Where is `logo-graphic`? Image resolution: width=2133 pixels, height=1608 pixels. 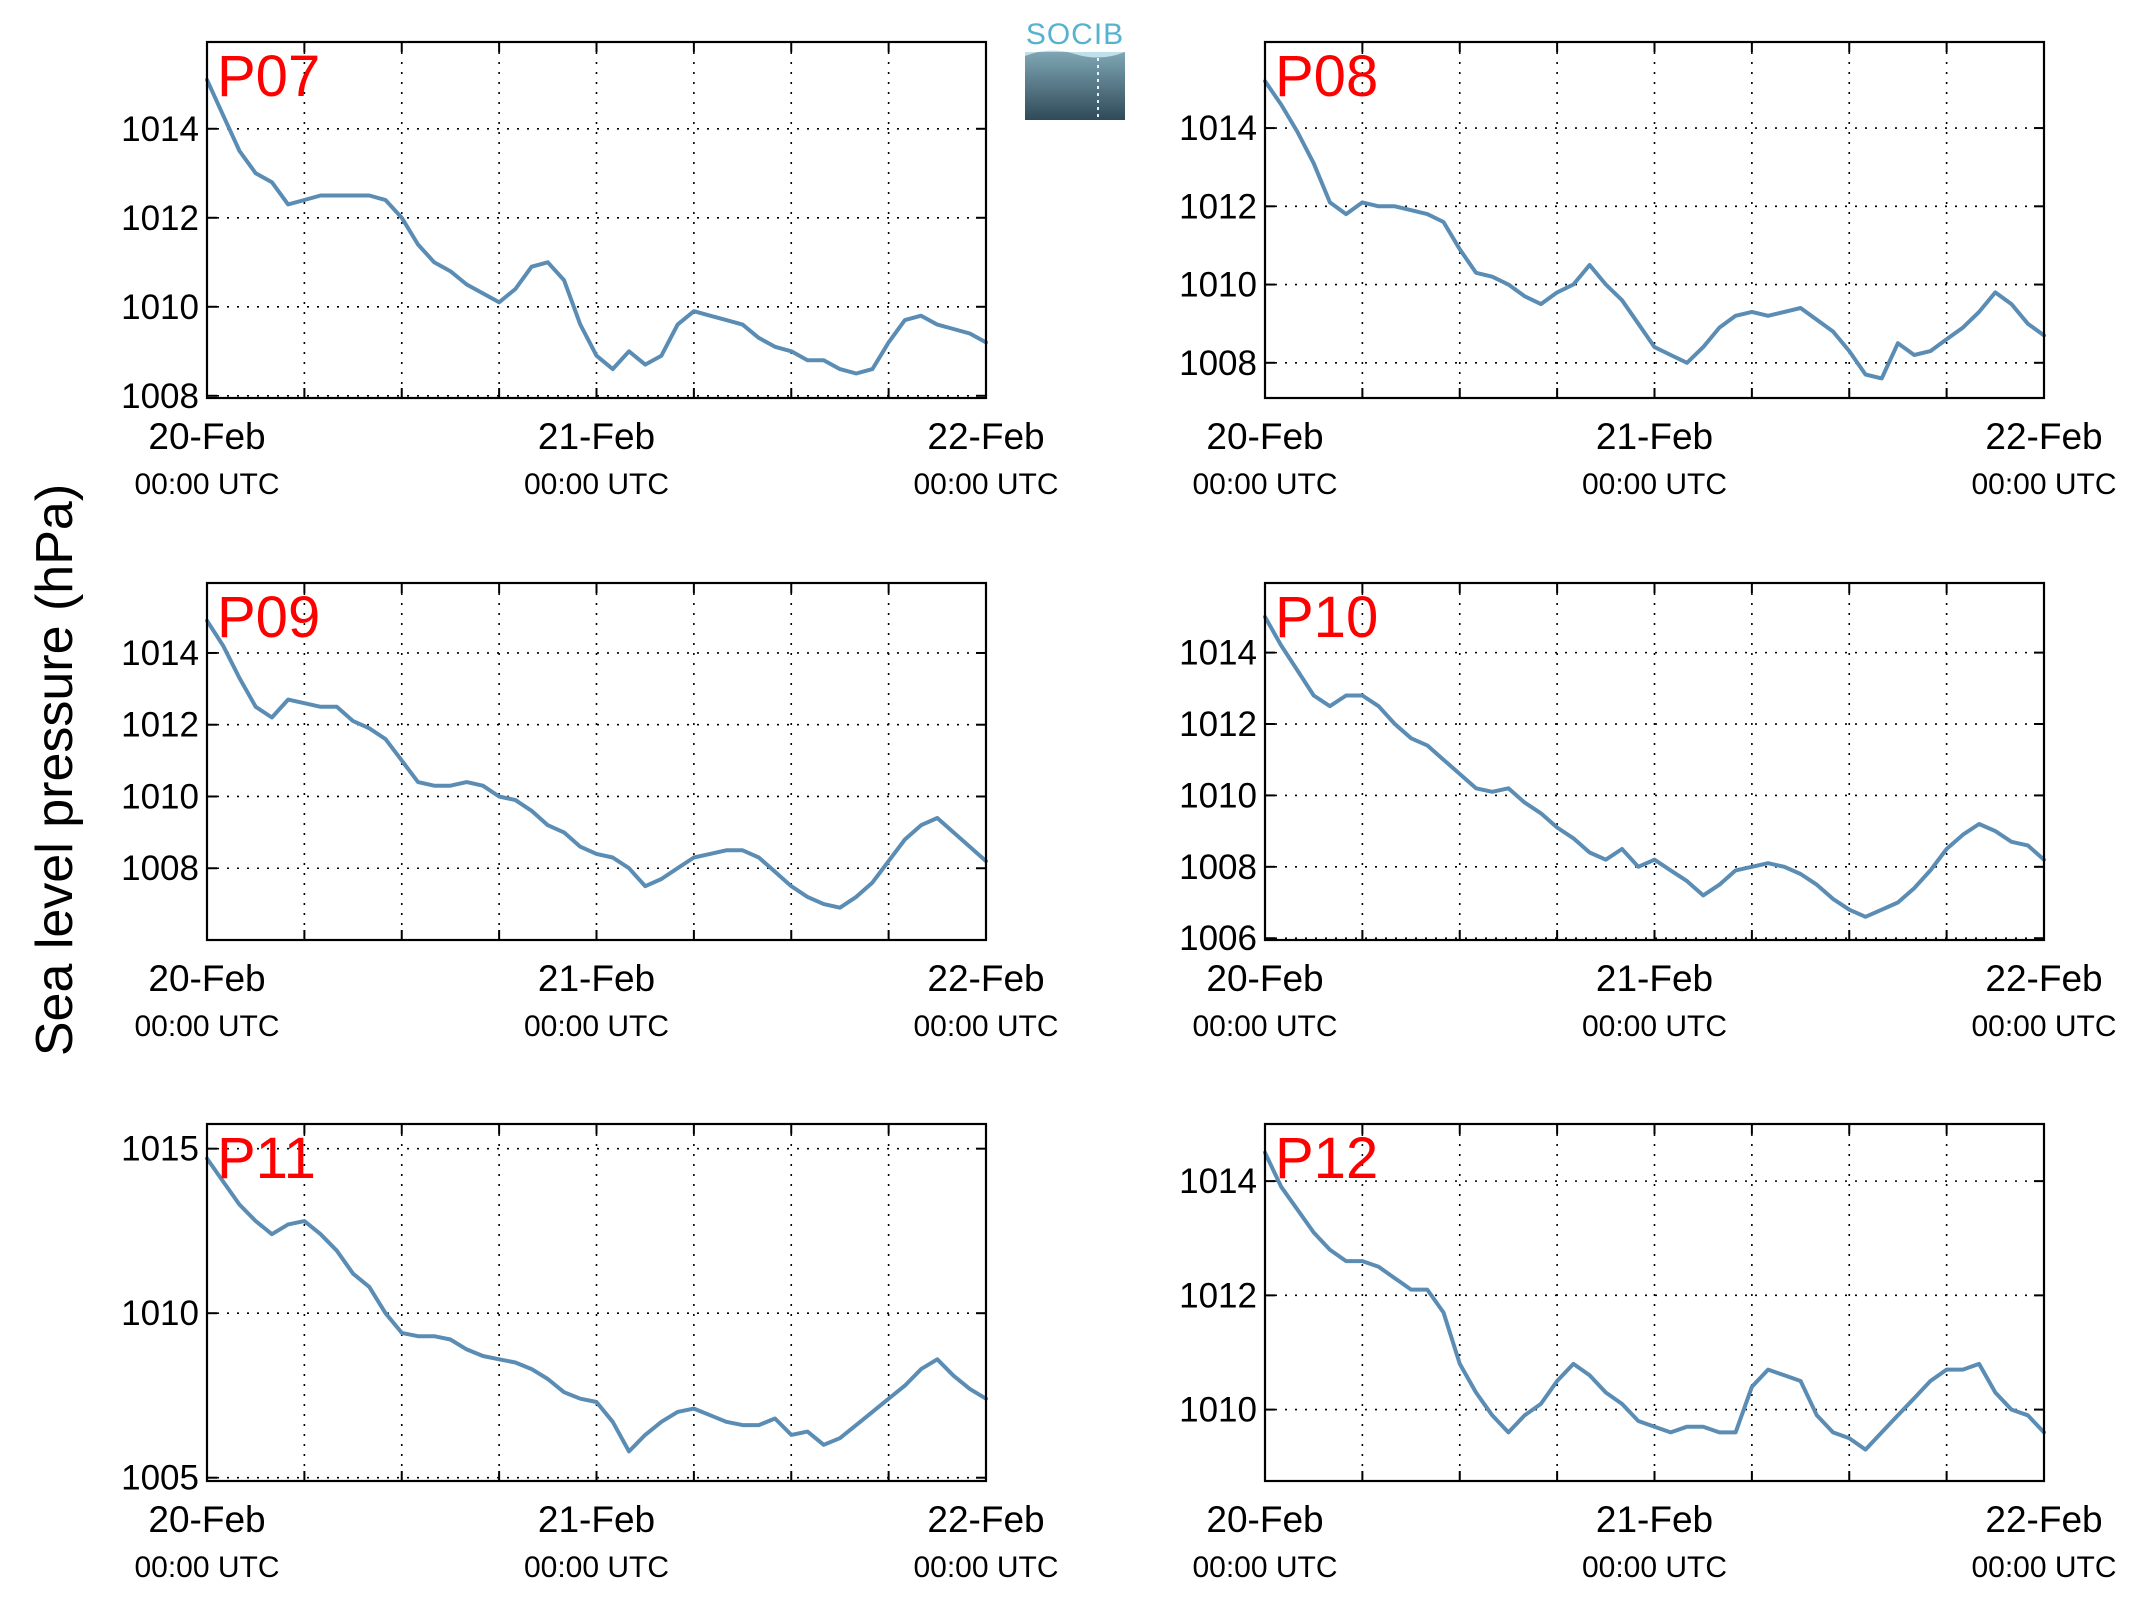 logo-graphic is located at coordinates (1075, 85).